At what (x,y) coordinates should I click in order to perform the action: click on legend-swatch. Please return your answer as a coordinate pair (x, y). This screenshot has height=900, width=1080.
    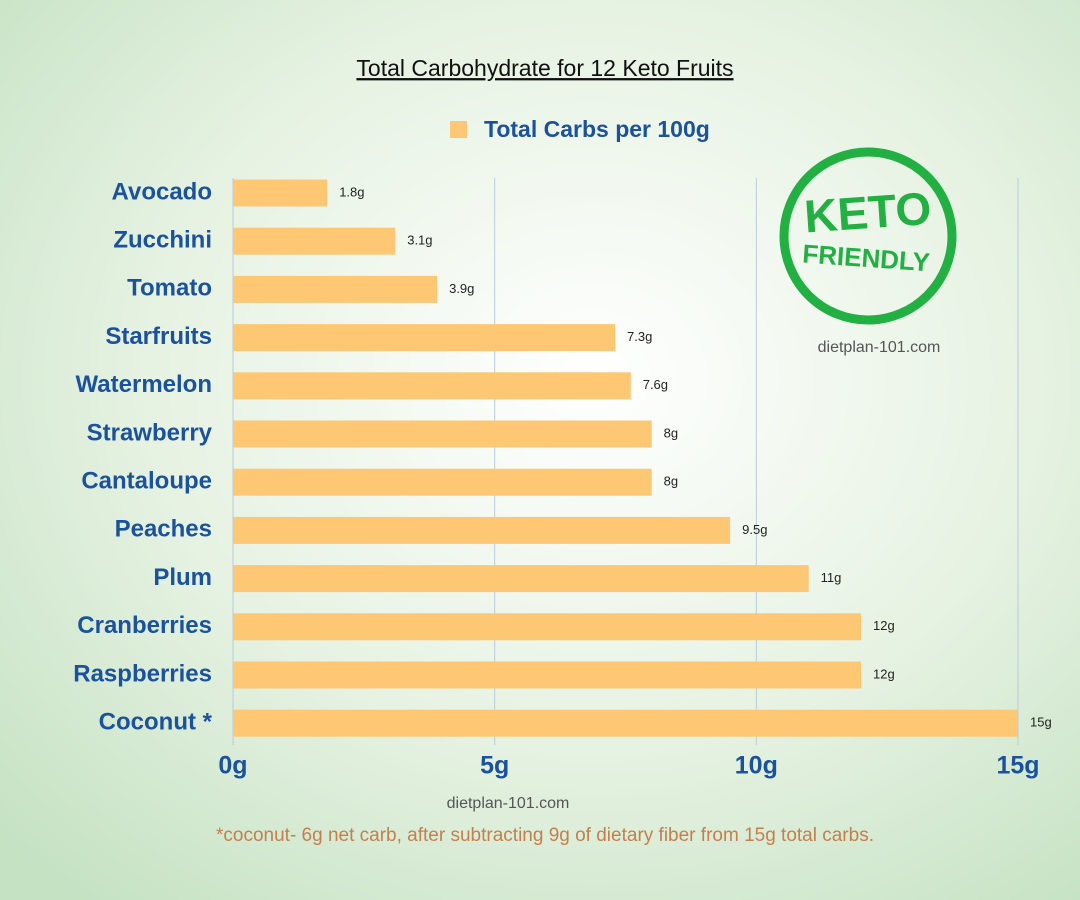
    Looking at the image, I should click on (458, 129).